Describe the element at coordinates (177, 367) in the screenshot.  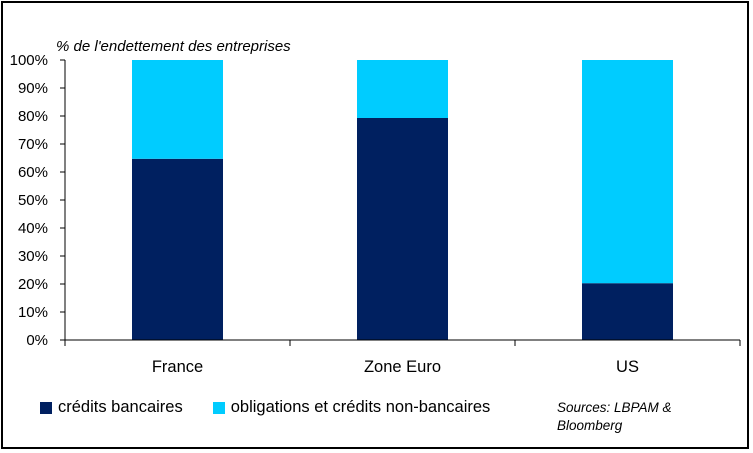
I see `x-tick-label: France` at that location.